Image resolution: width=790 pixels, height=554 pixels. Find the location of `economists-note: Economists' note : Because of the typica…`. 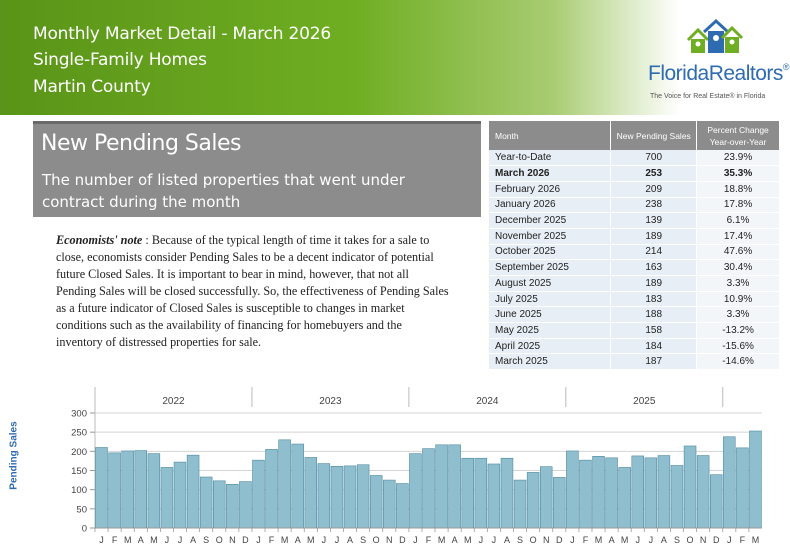

economists-note: Economists' note : Because of the typica… is located at coordinates (253, 291).